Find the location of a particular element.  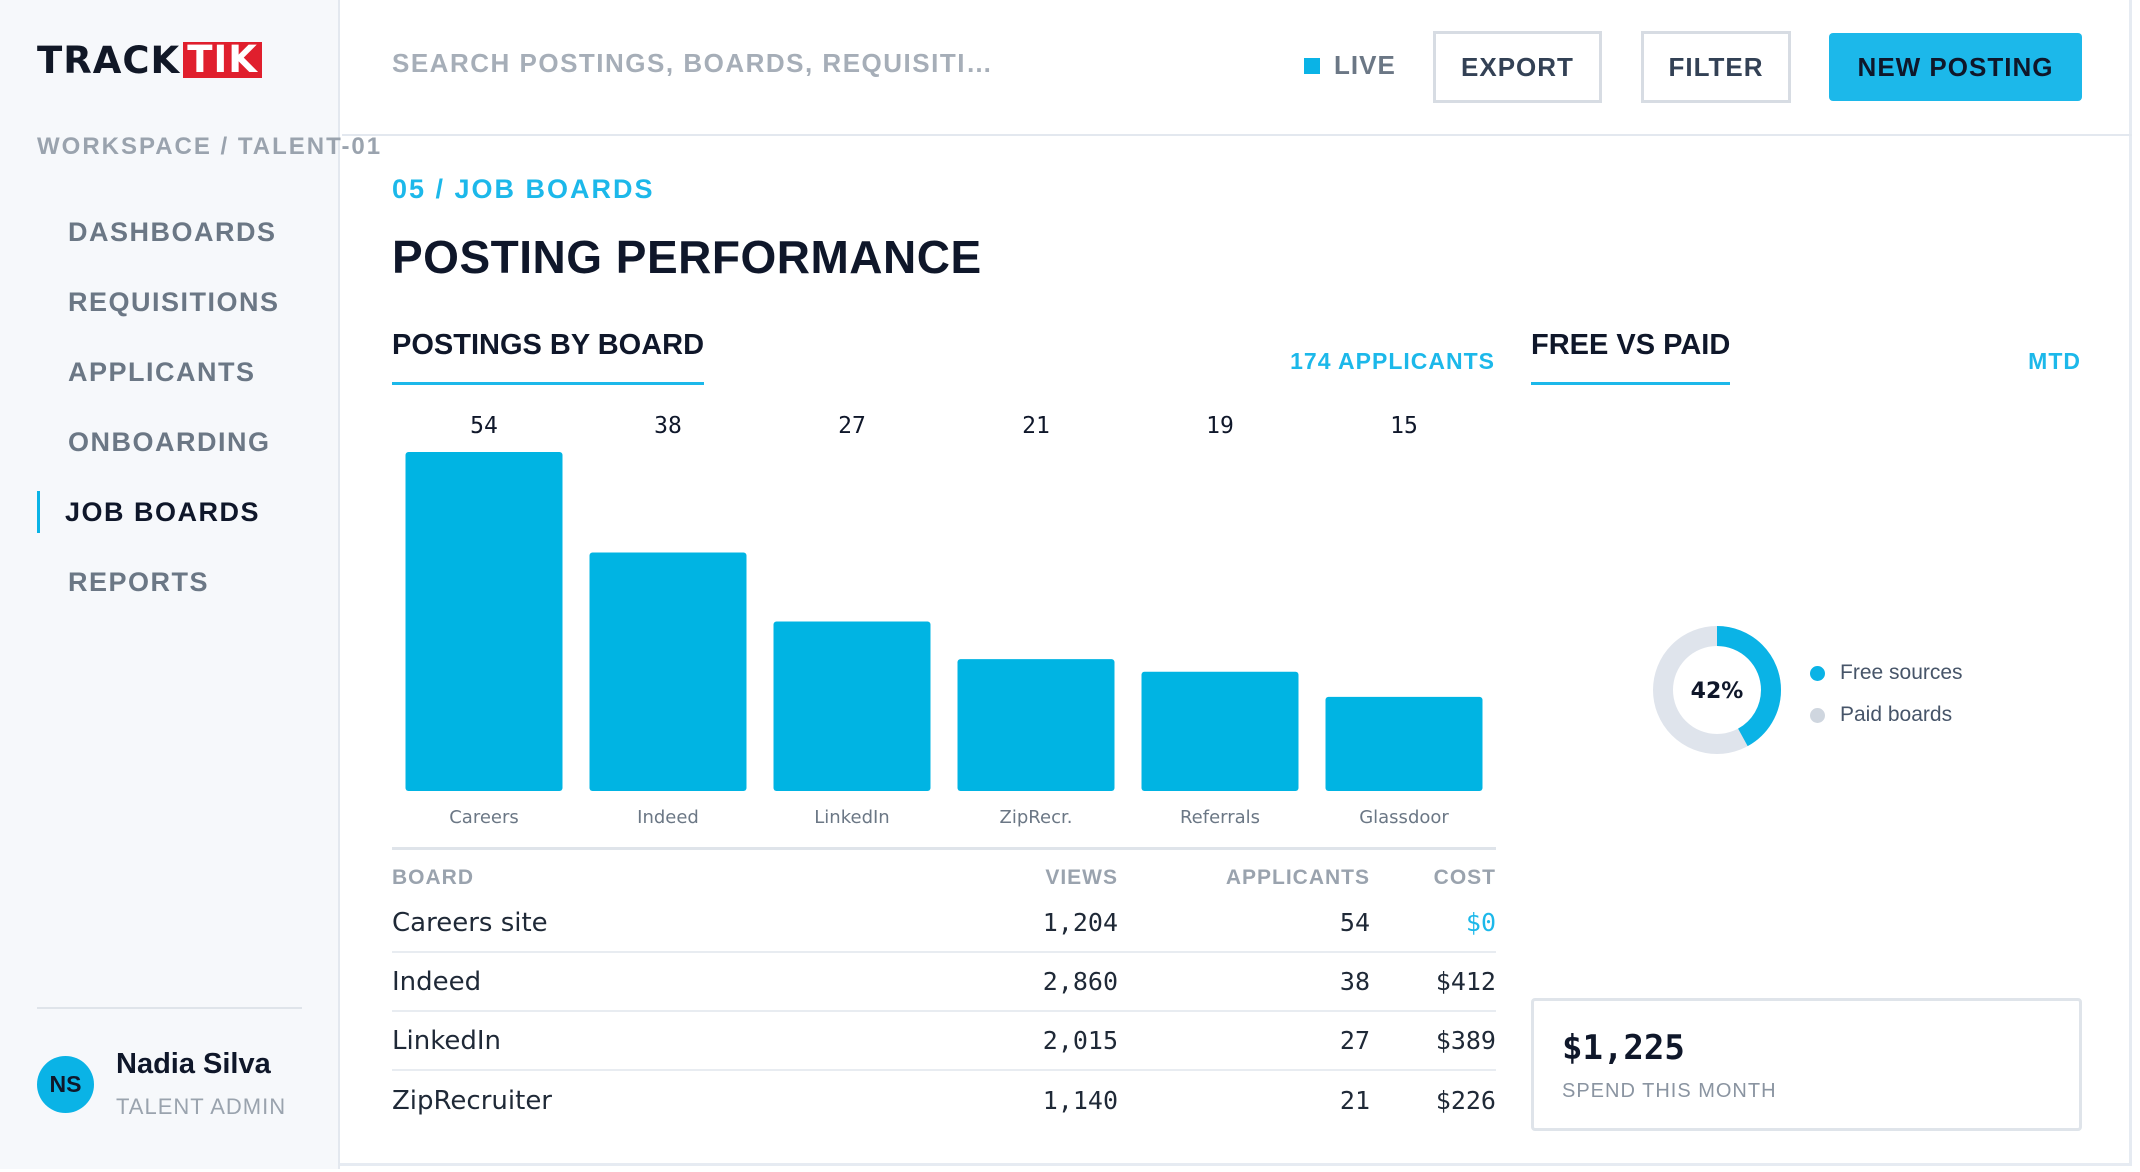

table-row: LinkedIn 2,015 27 $389 is located at coordinates (944, 1041).